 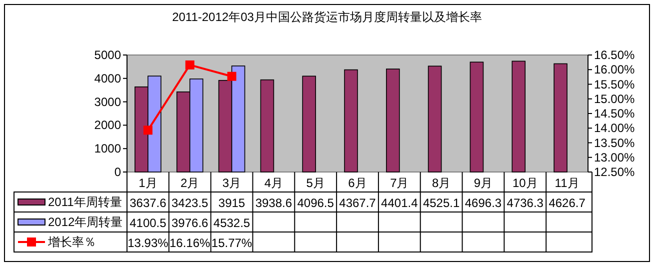 I want to click on data-label: 3938.6, so click(x=273, y=203).